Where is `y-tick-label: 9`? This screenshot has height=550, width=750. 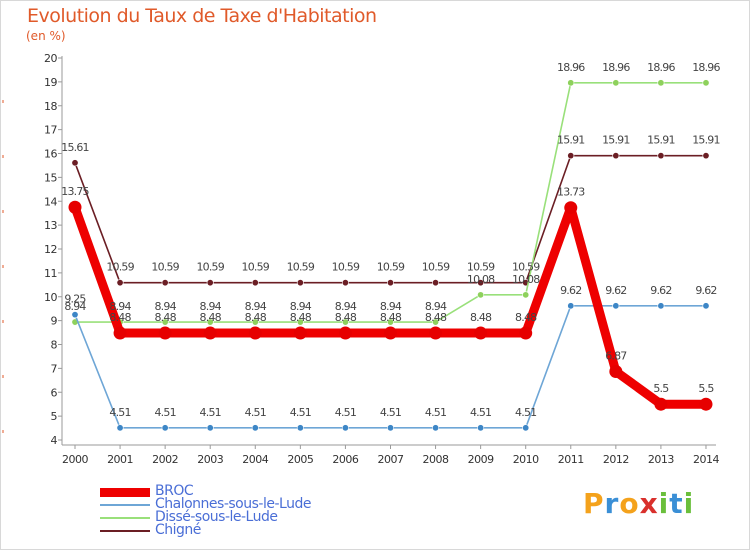 y-tick-label: 9 is located at coordinates (54, 321).